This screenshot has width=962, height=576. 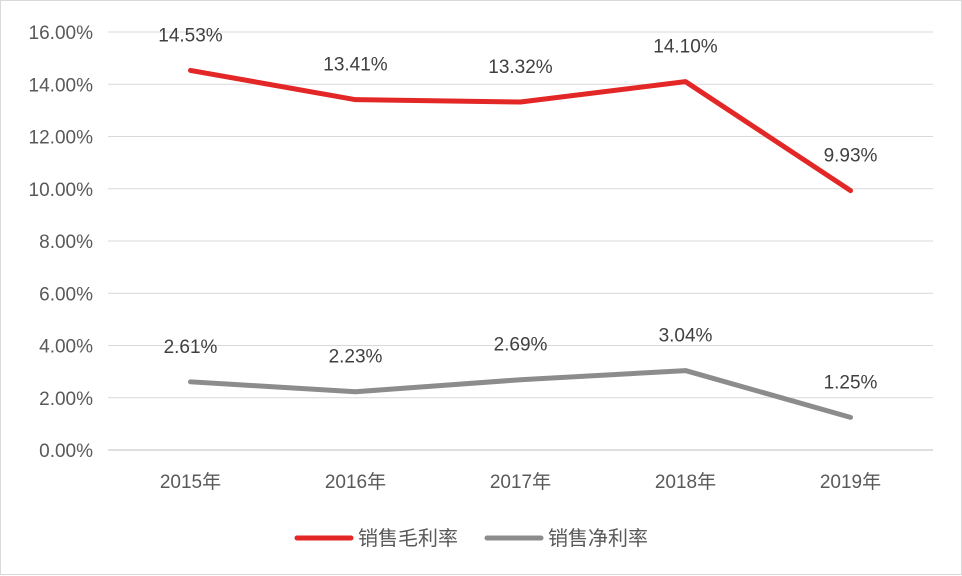 What do you see at coordinates (355, 482) in the screenshot?
I see `x-tick-label: 2016年` at bounding box center [355, 482].